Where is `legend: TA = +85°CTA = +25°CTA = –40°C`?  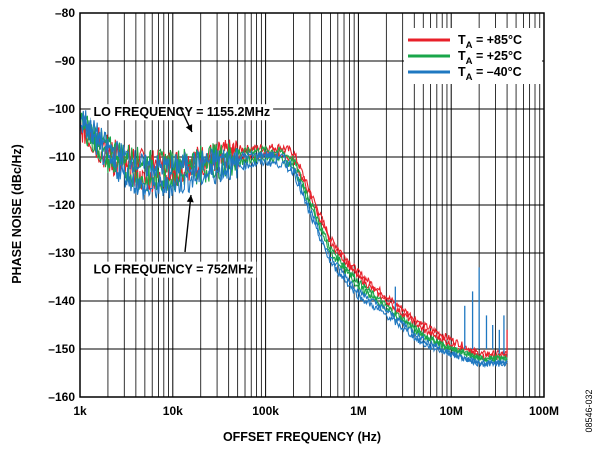
legend: TA = +85°CTA = +25°CTA = –40°C is located at coordinates (473, 56).